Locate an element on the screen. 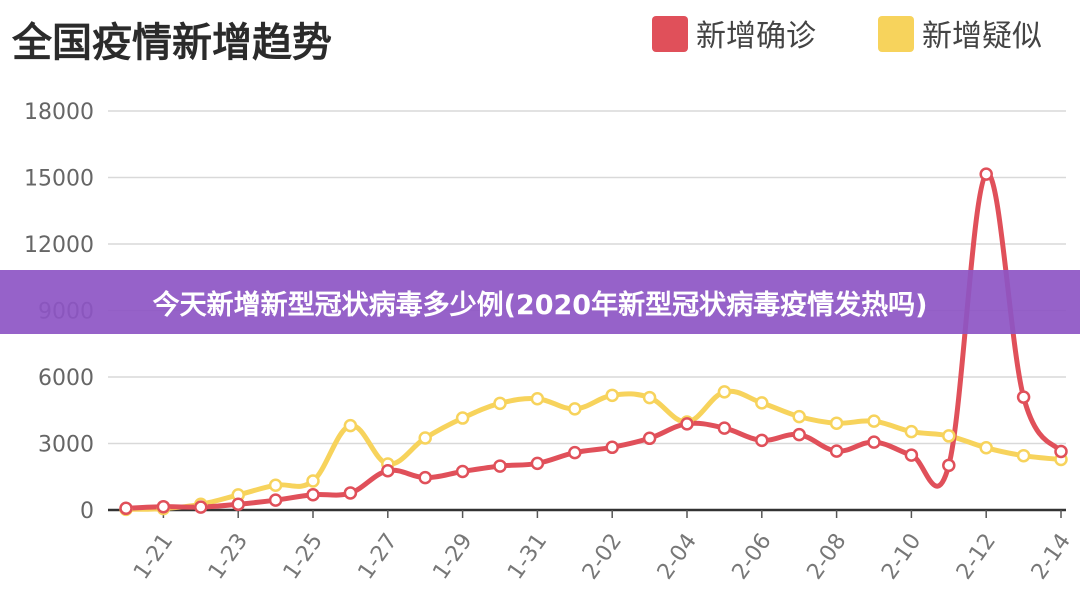  headline-text: 今天新增新型冠状病毒多少例(2020年新型冠状病毒疫情发热吗) is located at coordinates (540, 305).